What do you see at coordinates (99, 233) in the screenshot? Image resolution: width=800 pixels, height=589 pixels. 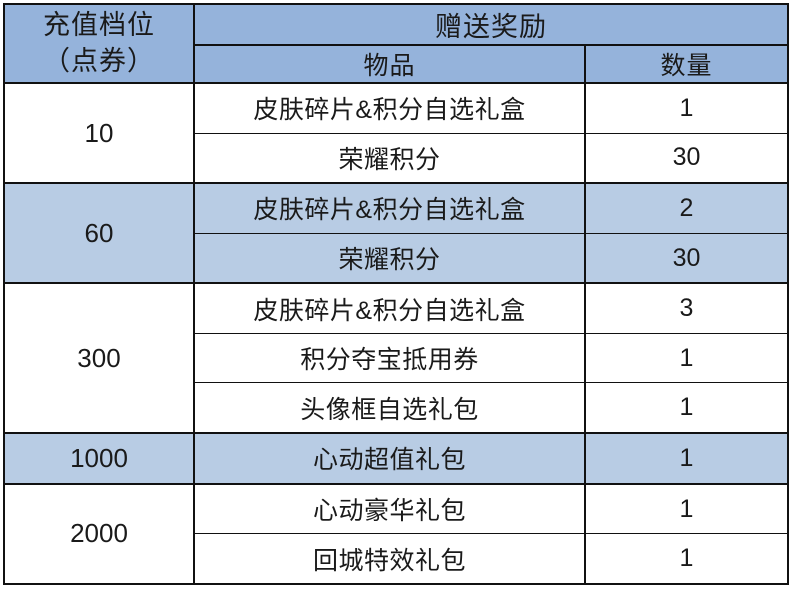 I see `tier-cell: 60` at bounding box center [99, 233].